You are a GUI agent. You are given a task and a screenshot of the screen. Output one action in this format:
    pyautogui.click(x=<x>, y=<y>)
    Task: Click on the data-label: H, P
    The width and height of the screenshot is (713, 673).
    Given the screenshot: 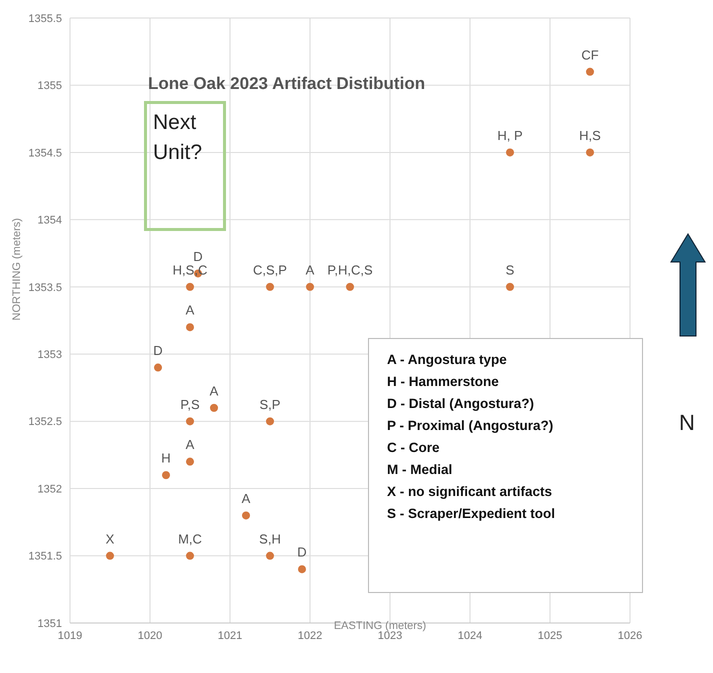 What is the action you would take?
    pyautogui.click(x=510, y=135)
    